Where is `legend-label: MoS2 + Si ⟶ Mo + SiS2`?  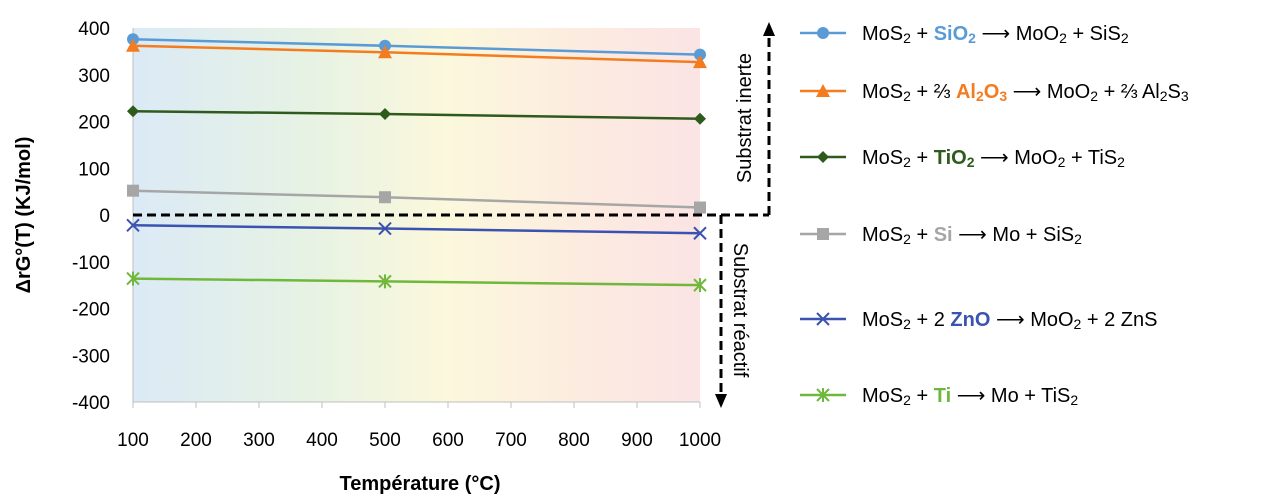
legend-label: MoS2 + Si ⟶ Mo + SiS2 is located at coordinates (972, 235).